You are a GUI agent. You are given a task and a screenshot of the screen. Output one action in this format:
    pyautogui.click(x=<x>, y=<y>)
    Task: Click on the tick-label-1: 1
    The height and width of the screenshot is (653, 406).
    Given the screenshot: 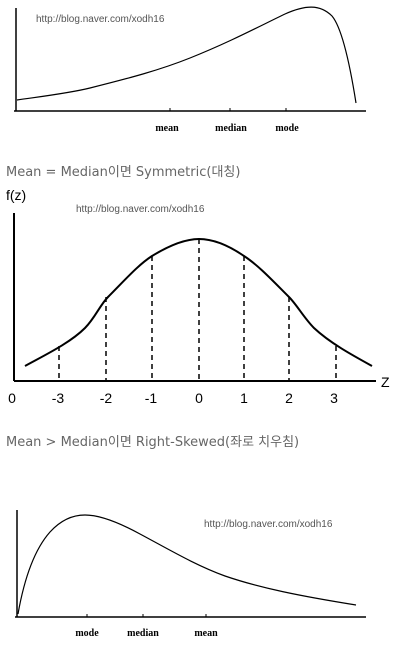 What is the action you would take?
    pyautogui.click(x=244, y=398)
    